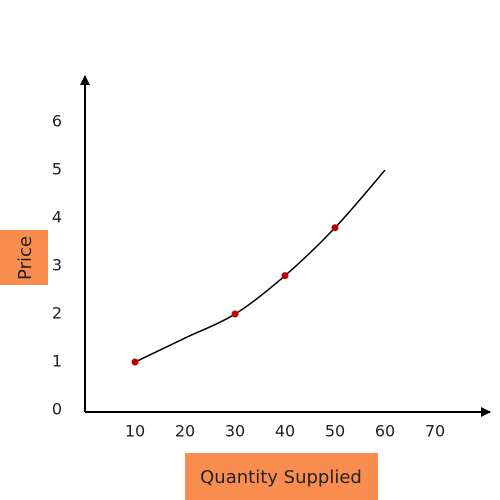 Image resolution: width=500 pixels, height=500 pixels. Describe the element at coordinates (57, 169) in the screenshot. I see `y-tick-label: 5` at that location.